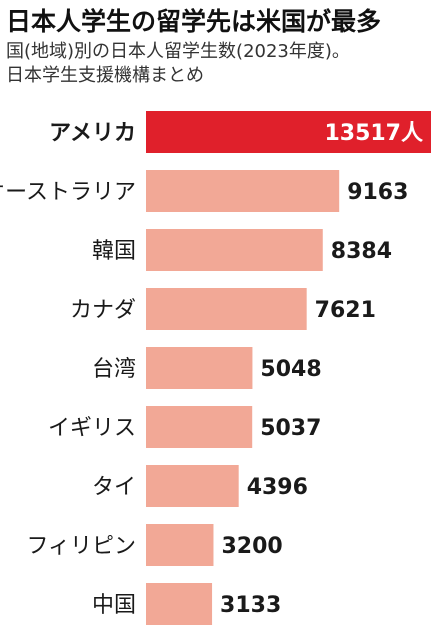 The width and height of the screenshot is (438, 638). What do you see at coordinates (251, 546) in the screenshot?
I see `value-label-7: 3200` at bounding box center [251, 546].